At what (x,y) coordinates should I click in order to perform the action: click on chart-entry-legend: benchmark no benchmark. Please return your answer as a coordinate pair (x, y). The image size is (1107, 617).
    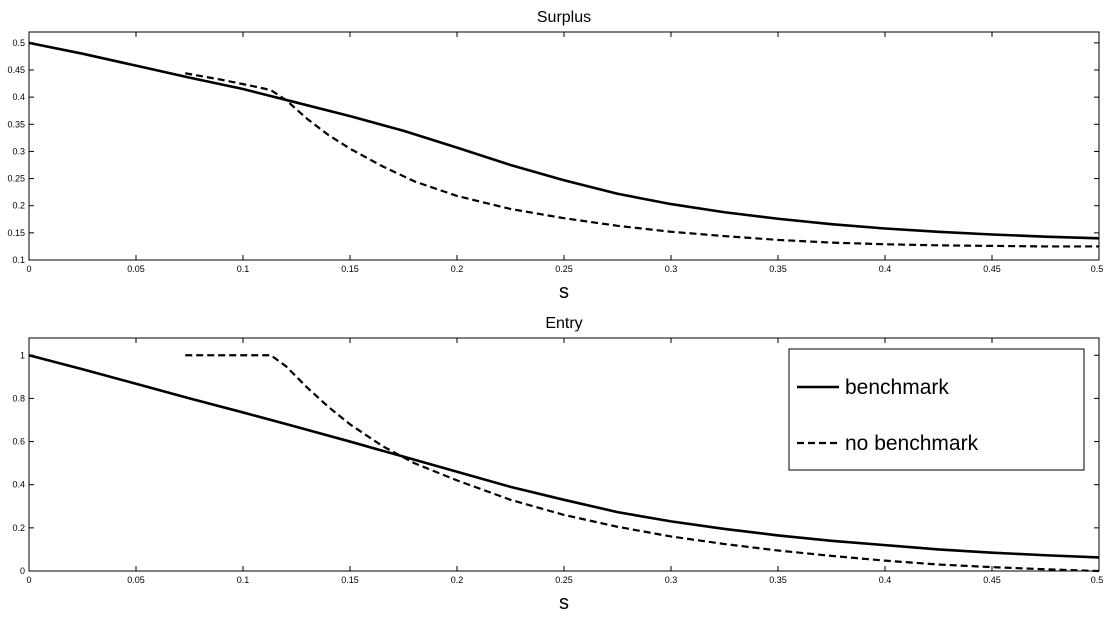
    Looking at the image, I should click on (936, 409).